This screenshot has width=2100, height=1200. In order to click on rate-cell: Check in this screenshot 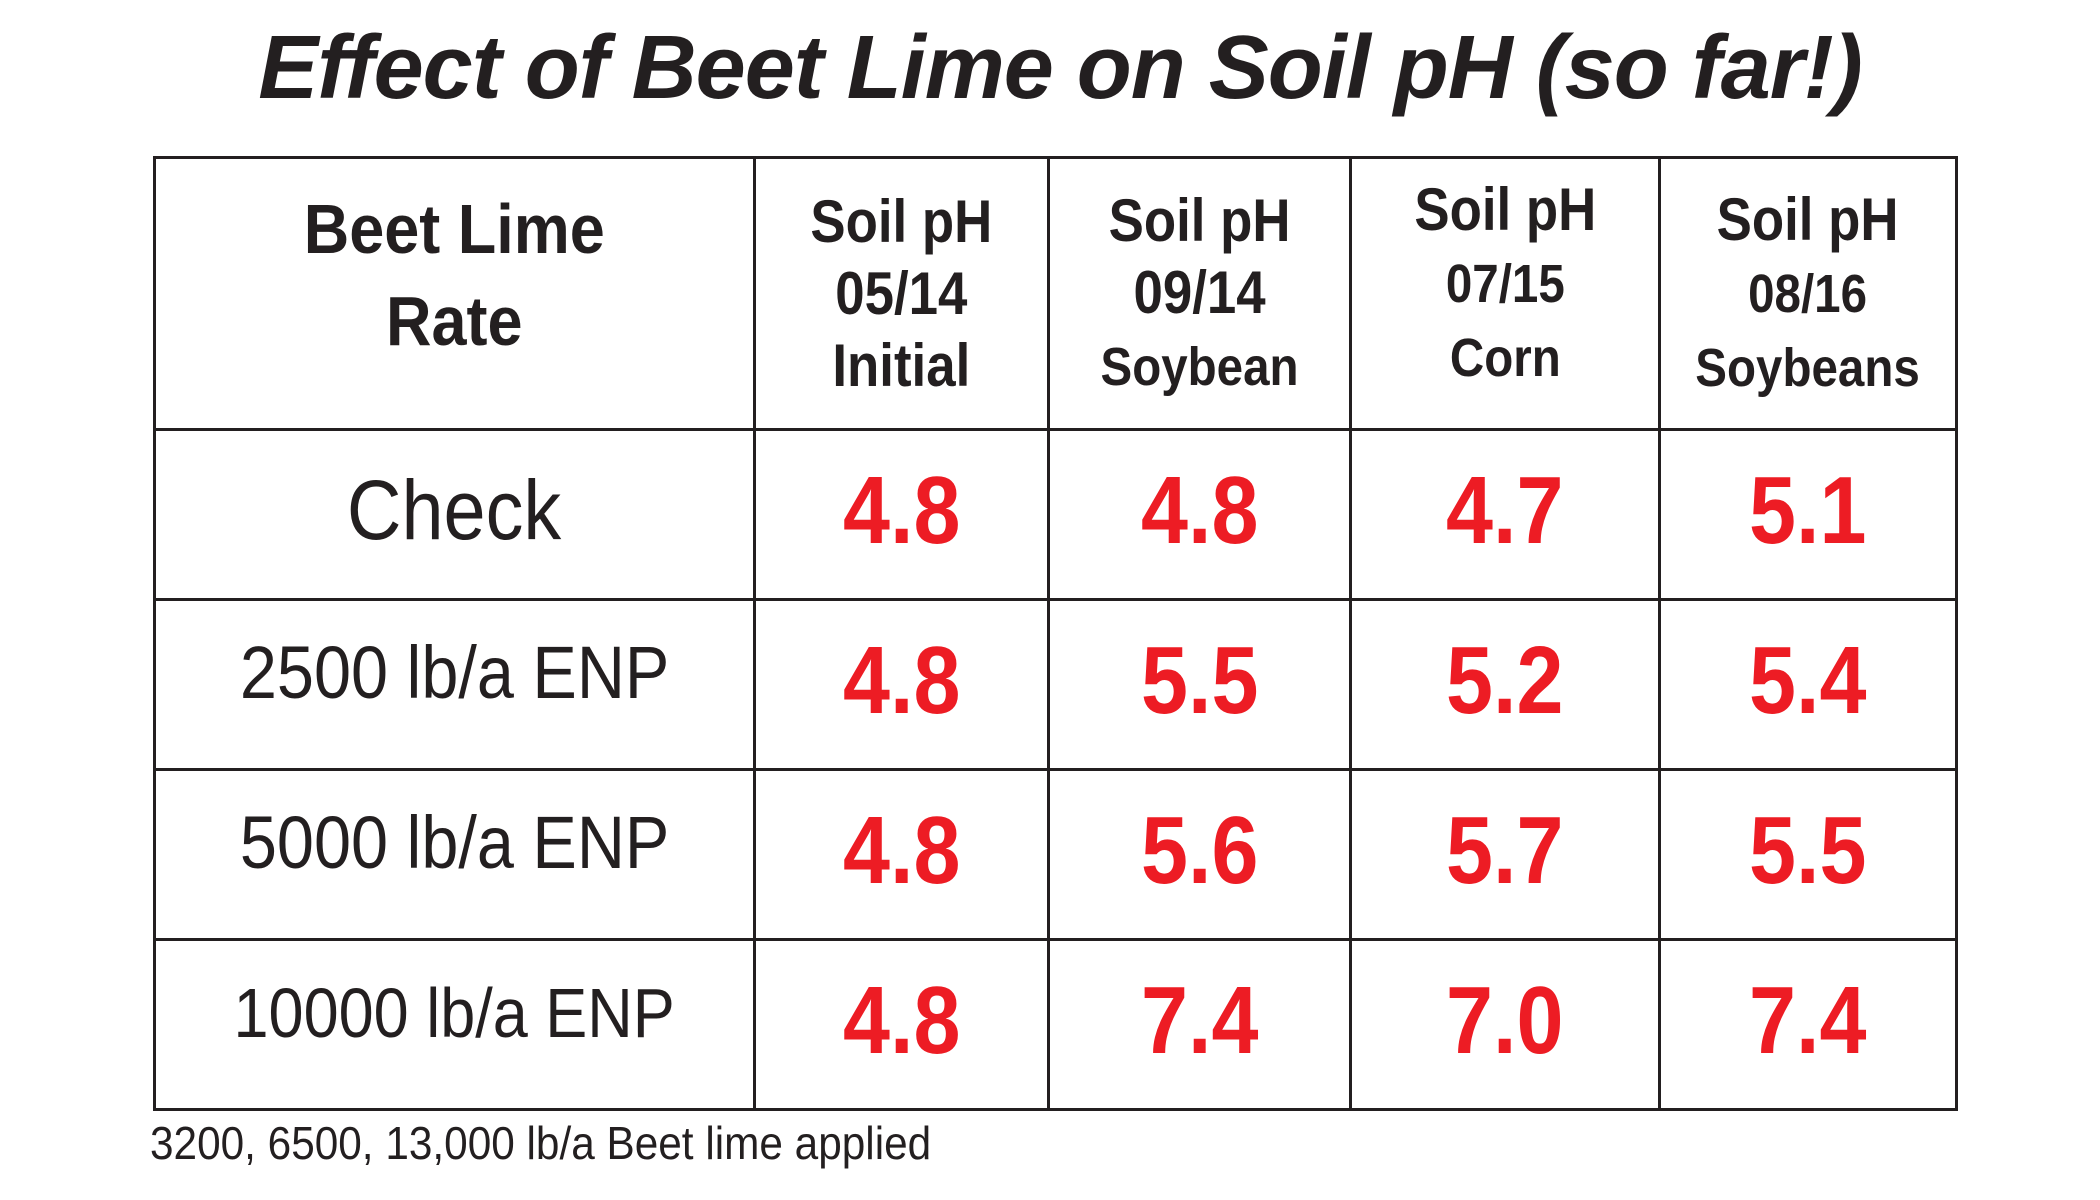, I will do `click(454, 514)`.